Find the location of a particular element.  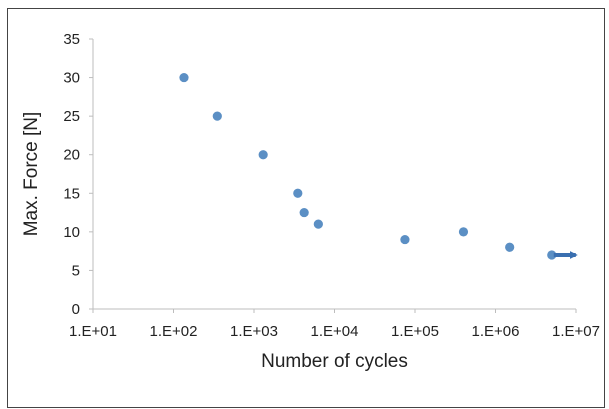

y-tick-label: 25 is located at coordinates (71, 116).